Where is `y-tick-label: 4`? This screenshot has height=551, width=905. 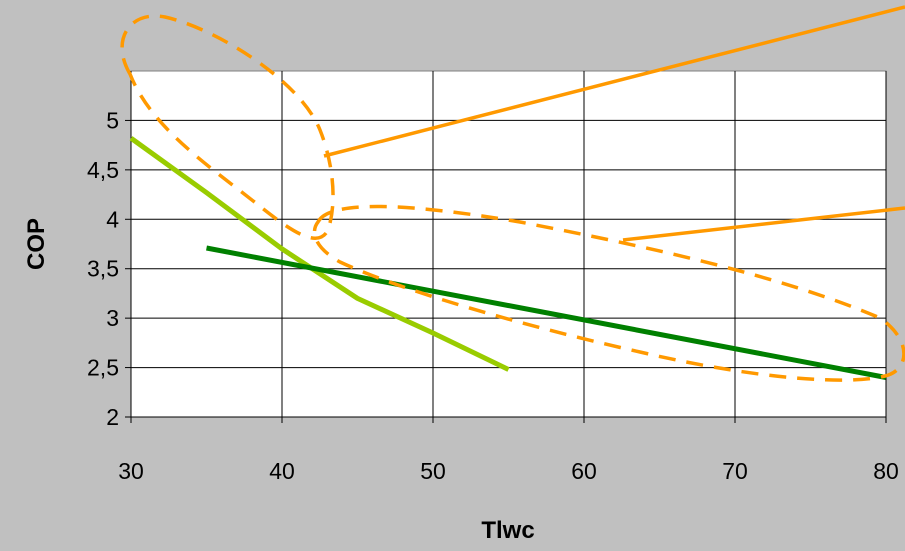
y-tick-label: 4 is located at coordinates (112, 219).